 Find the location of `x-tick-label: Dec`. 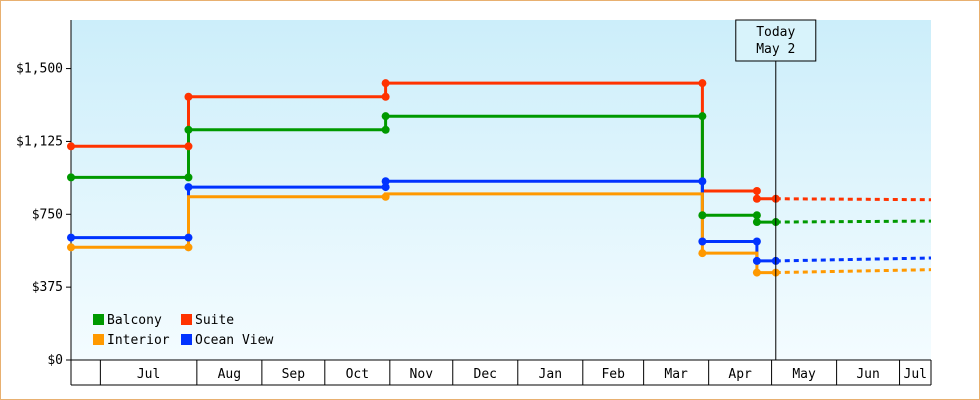

x-tick-label: Dec is located at coordinates (485, 374).